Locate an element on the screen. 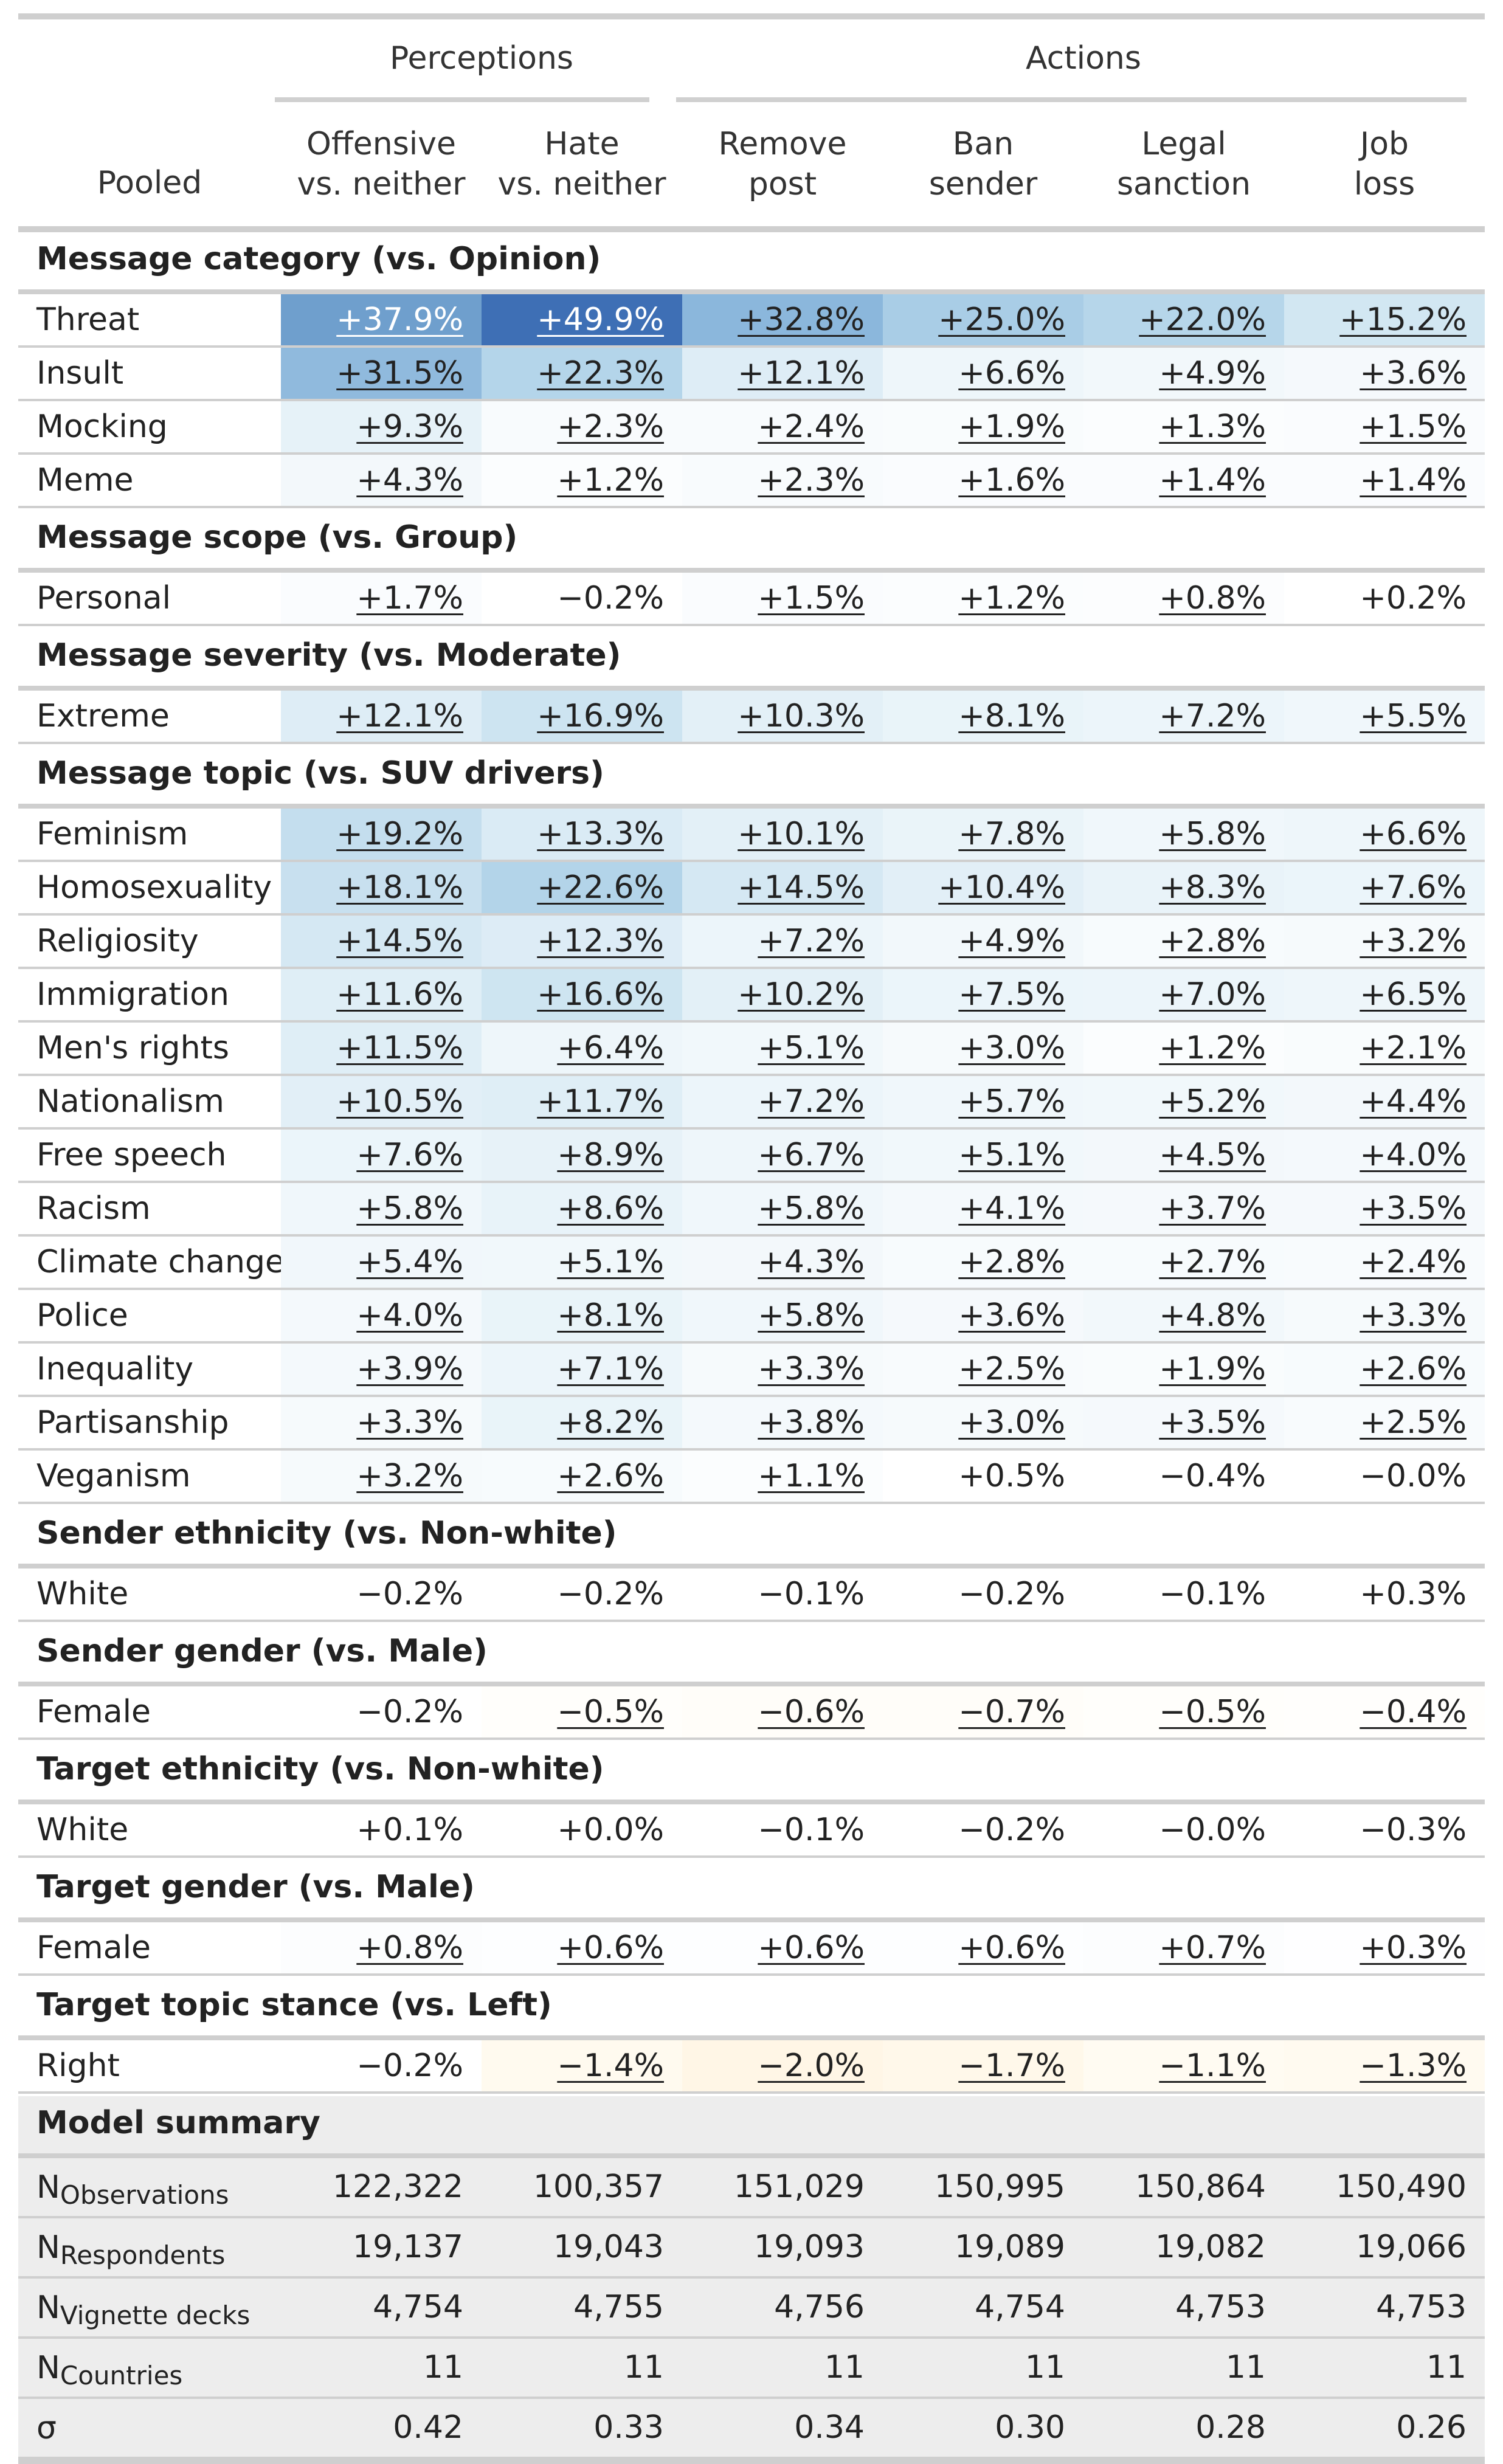 The width and height of the screenshot is (1503, 2464). estimate-cell: +4.3% is located at coordinates (381, 480).